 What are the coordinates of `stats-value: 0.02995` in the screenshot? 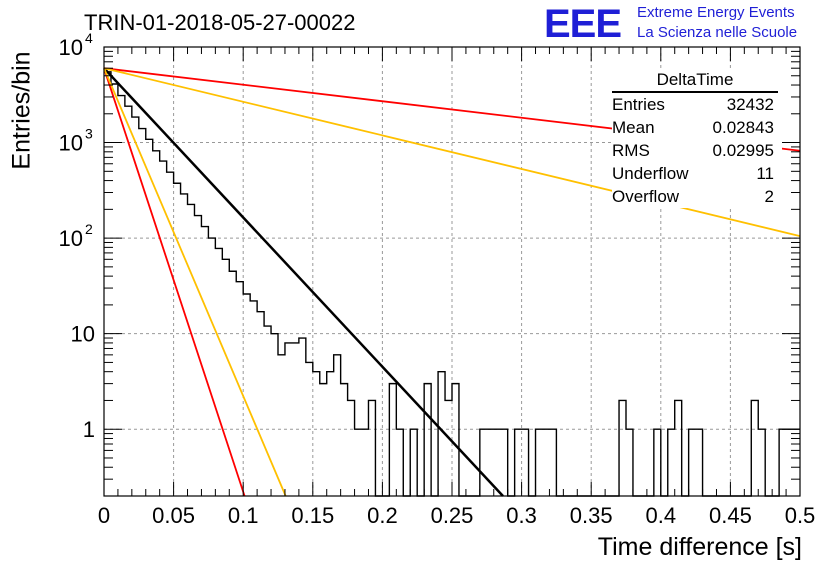 It's located at (743, 150).